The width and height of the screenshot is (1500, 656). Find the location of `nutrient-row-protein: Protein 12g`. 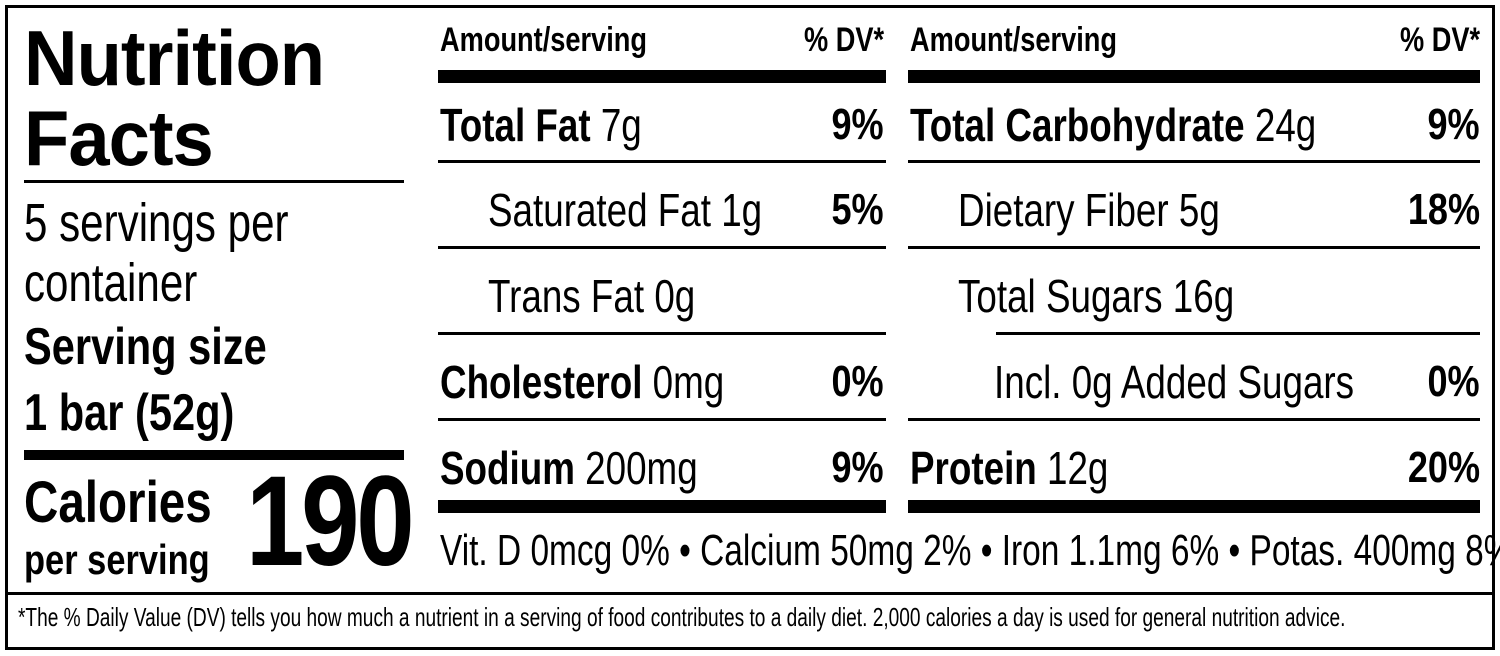

nutrient-row-protein: Protein 12g is located at coordinates (1009, 468).